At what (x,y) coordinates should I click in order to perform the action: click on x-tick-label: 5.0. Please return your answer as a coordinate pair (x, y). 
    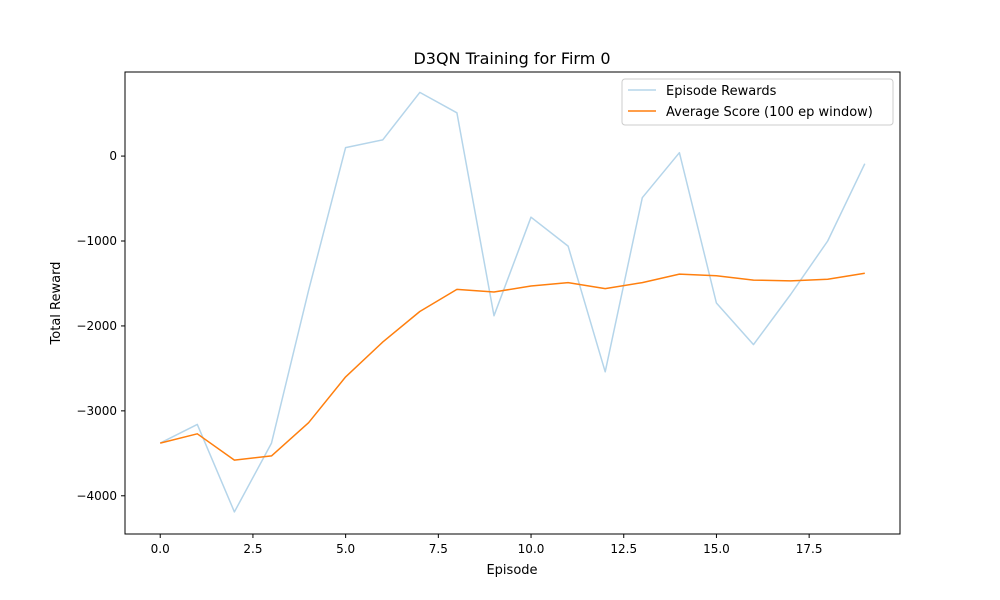
    Looking at the image, I should click on (345, 549).